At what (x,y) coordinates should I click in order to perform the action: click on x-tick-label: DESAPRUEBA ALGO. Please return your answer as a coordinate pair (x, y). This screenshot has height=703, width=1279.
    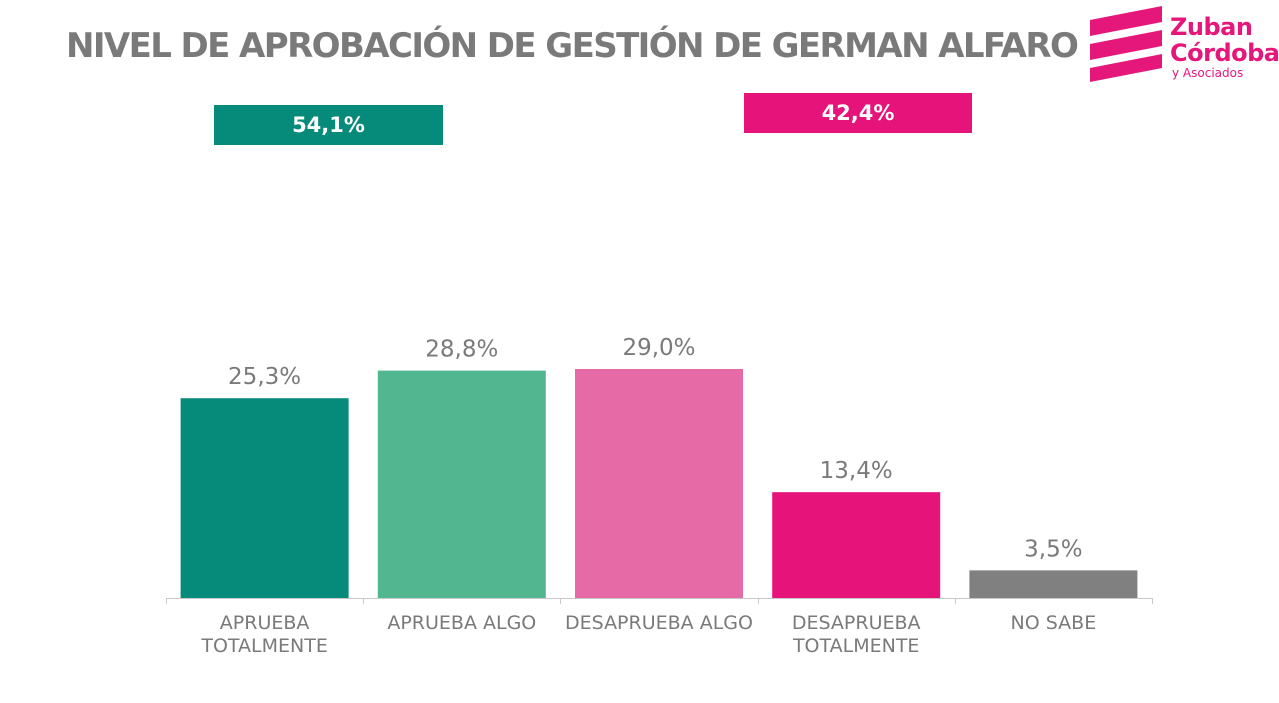
    Looking at the image, I should click on (659, 623).